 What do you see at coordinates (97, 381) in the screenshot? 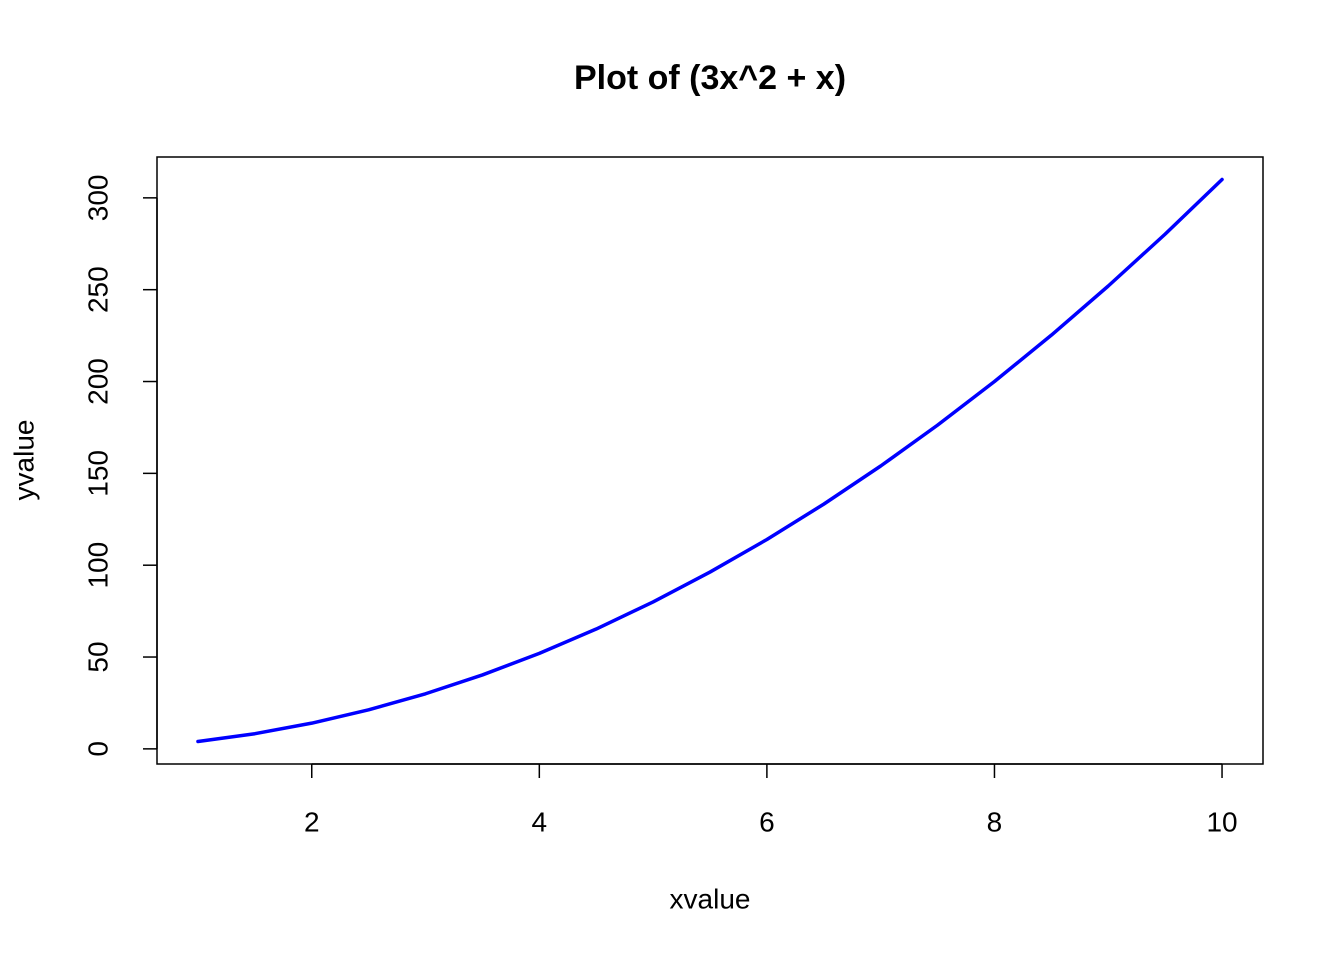
I see `y-tick-label: 200` at bounding box center [97, 381].